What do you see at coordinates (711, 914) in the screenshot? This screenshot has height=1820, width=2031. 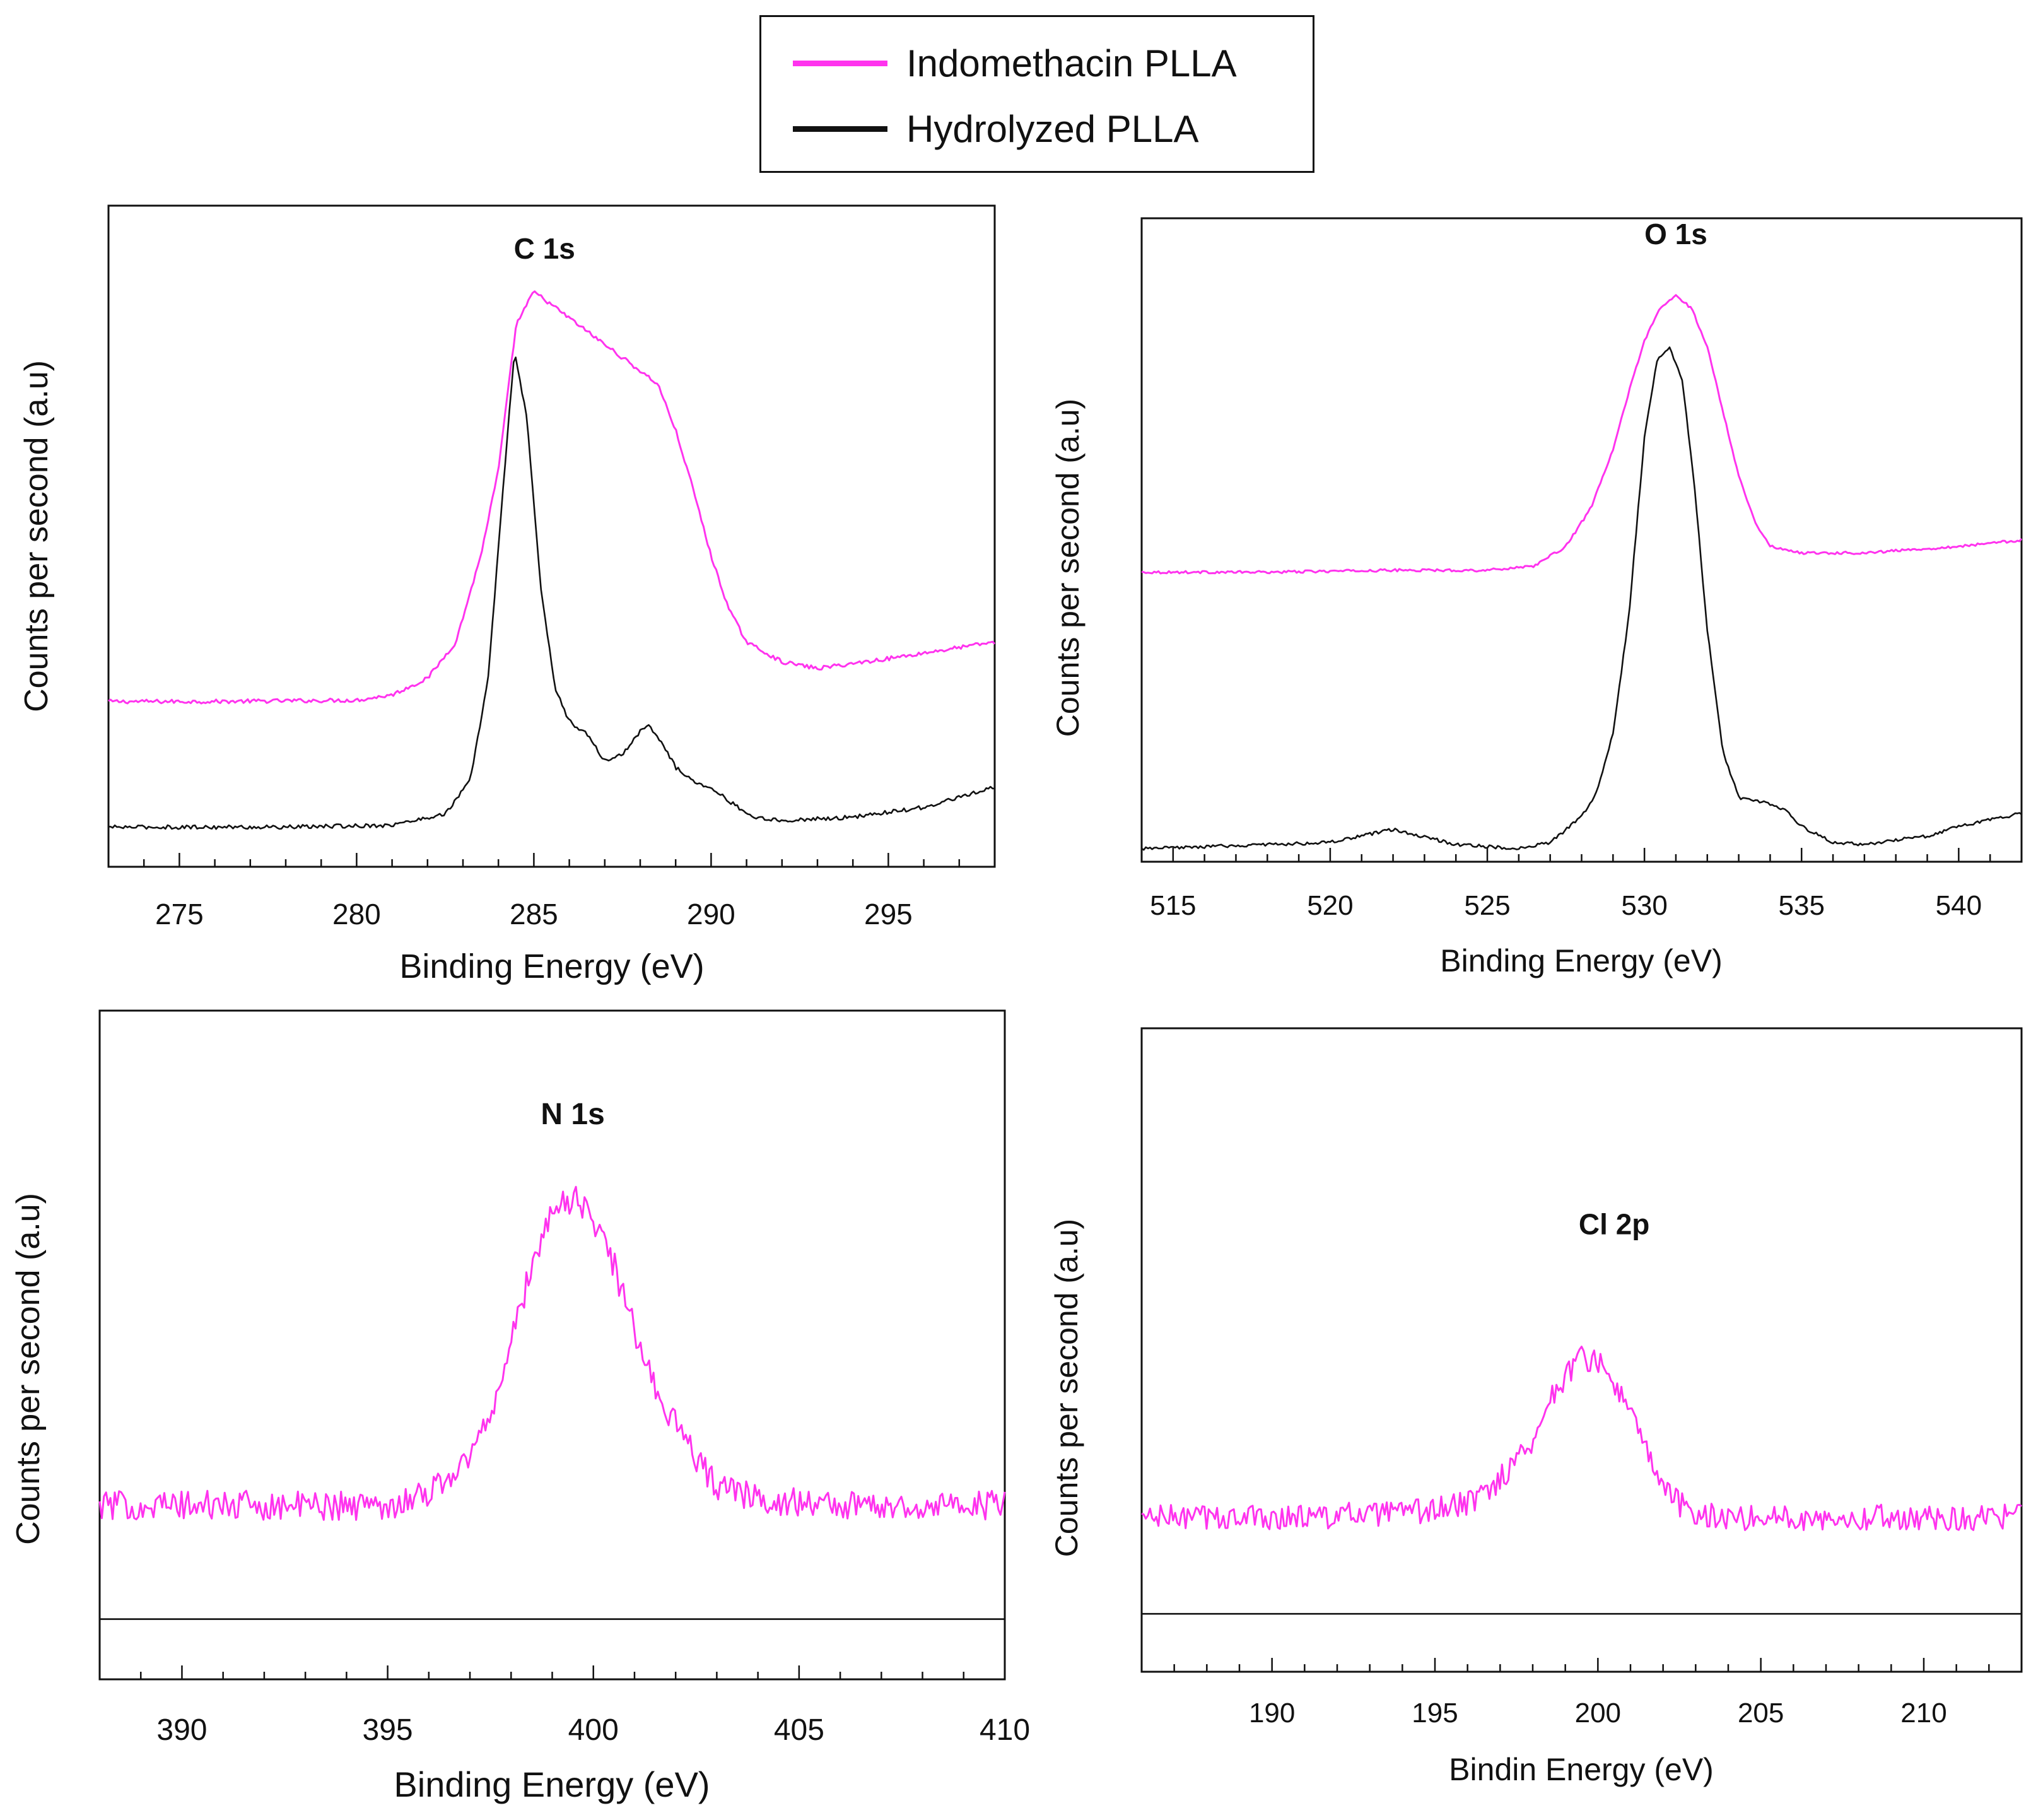 I see `c1s-x-tick-label: 290` at bounding box center [711, 914].